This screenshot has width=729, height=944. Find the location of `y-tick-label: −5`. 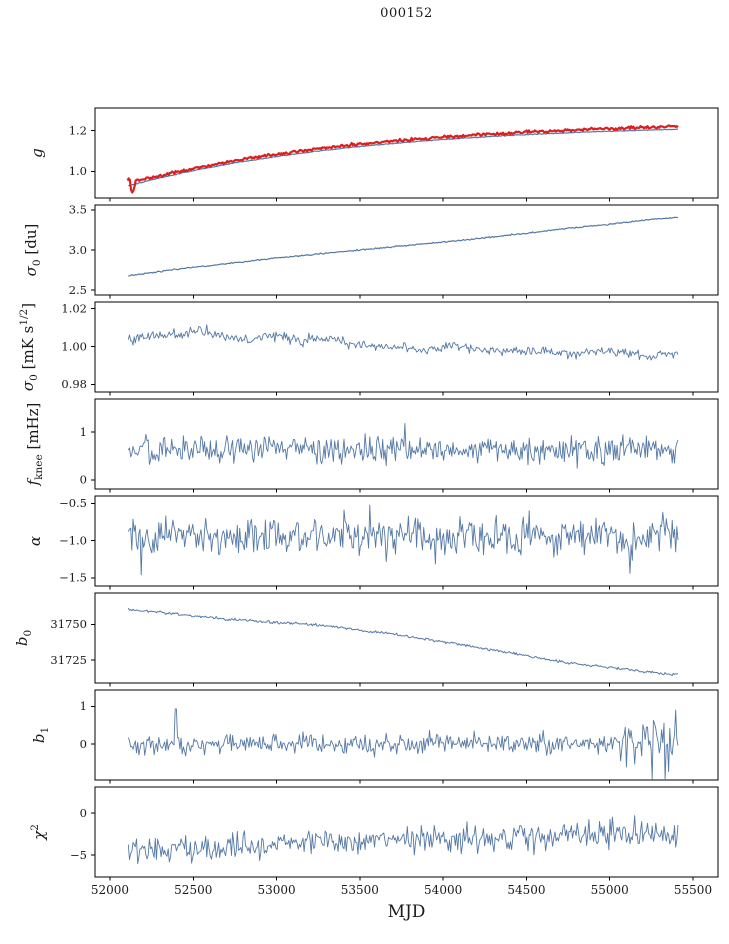

y-tick-label: −5 is located at coordinates (78, 855).